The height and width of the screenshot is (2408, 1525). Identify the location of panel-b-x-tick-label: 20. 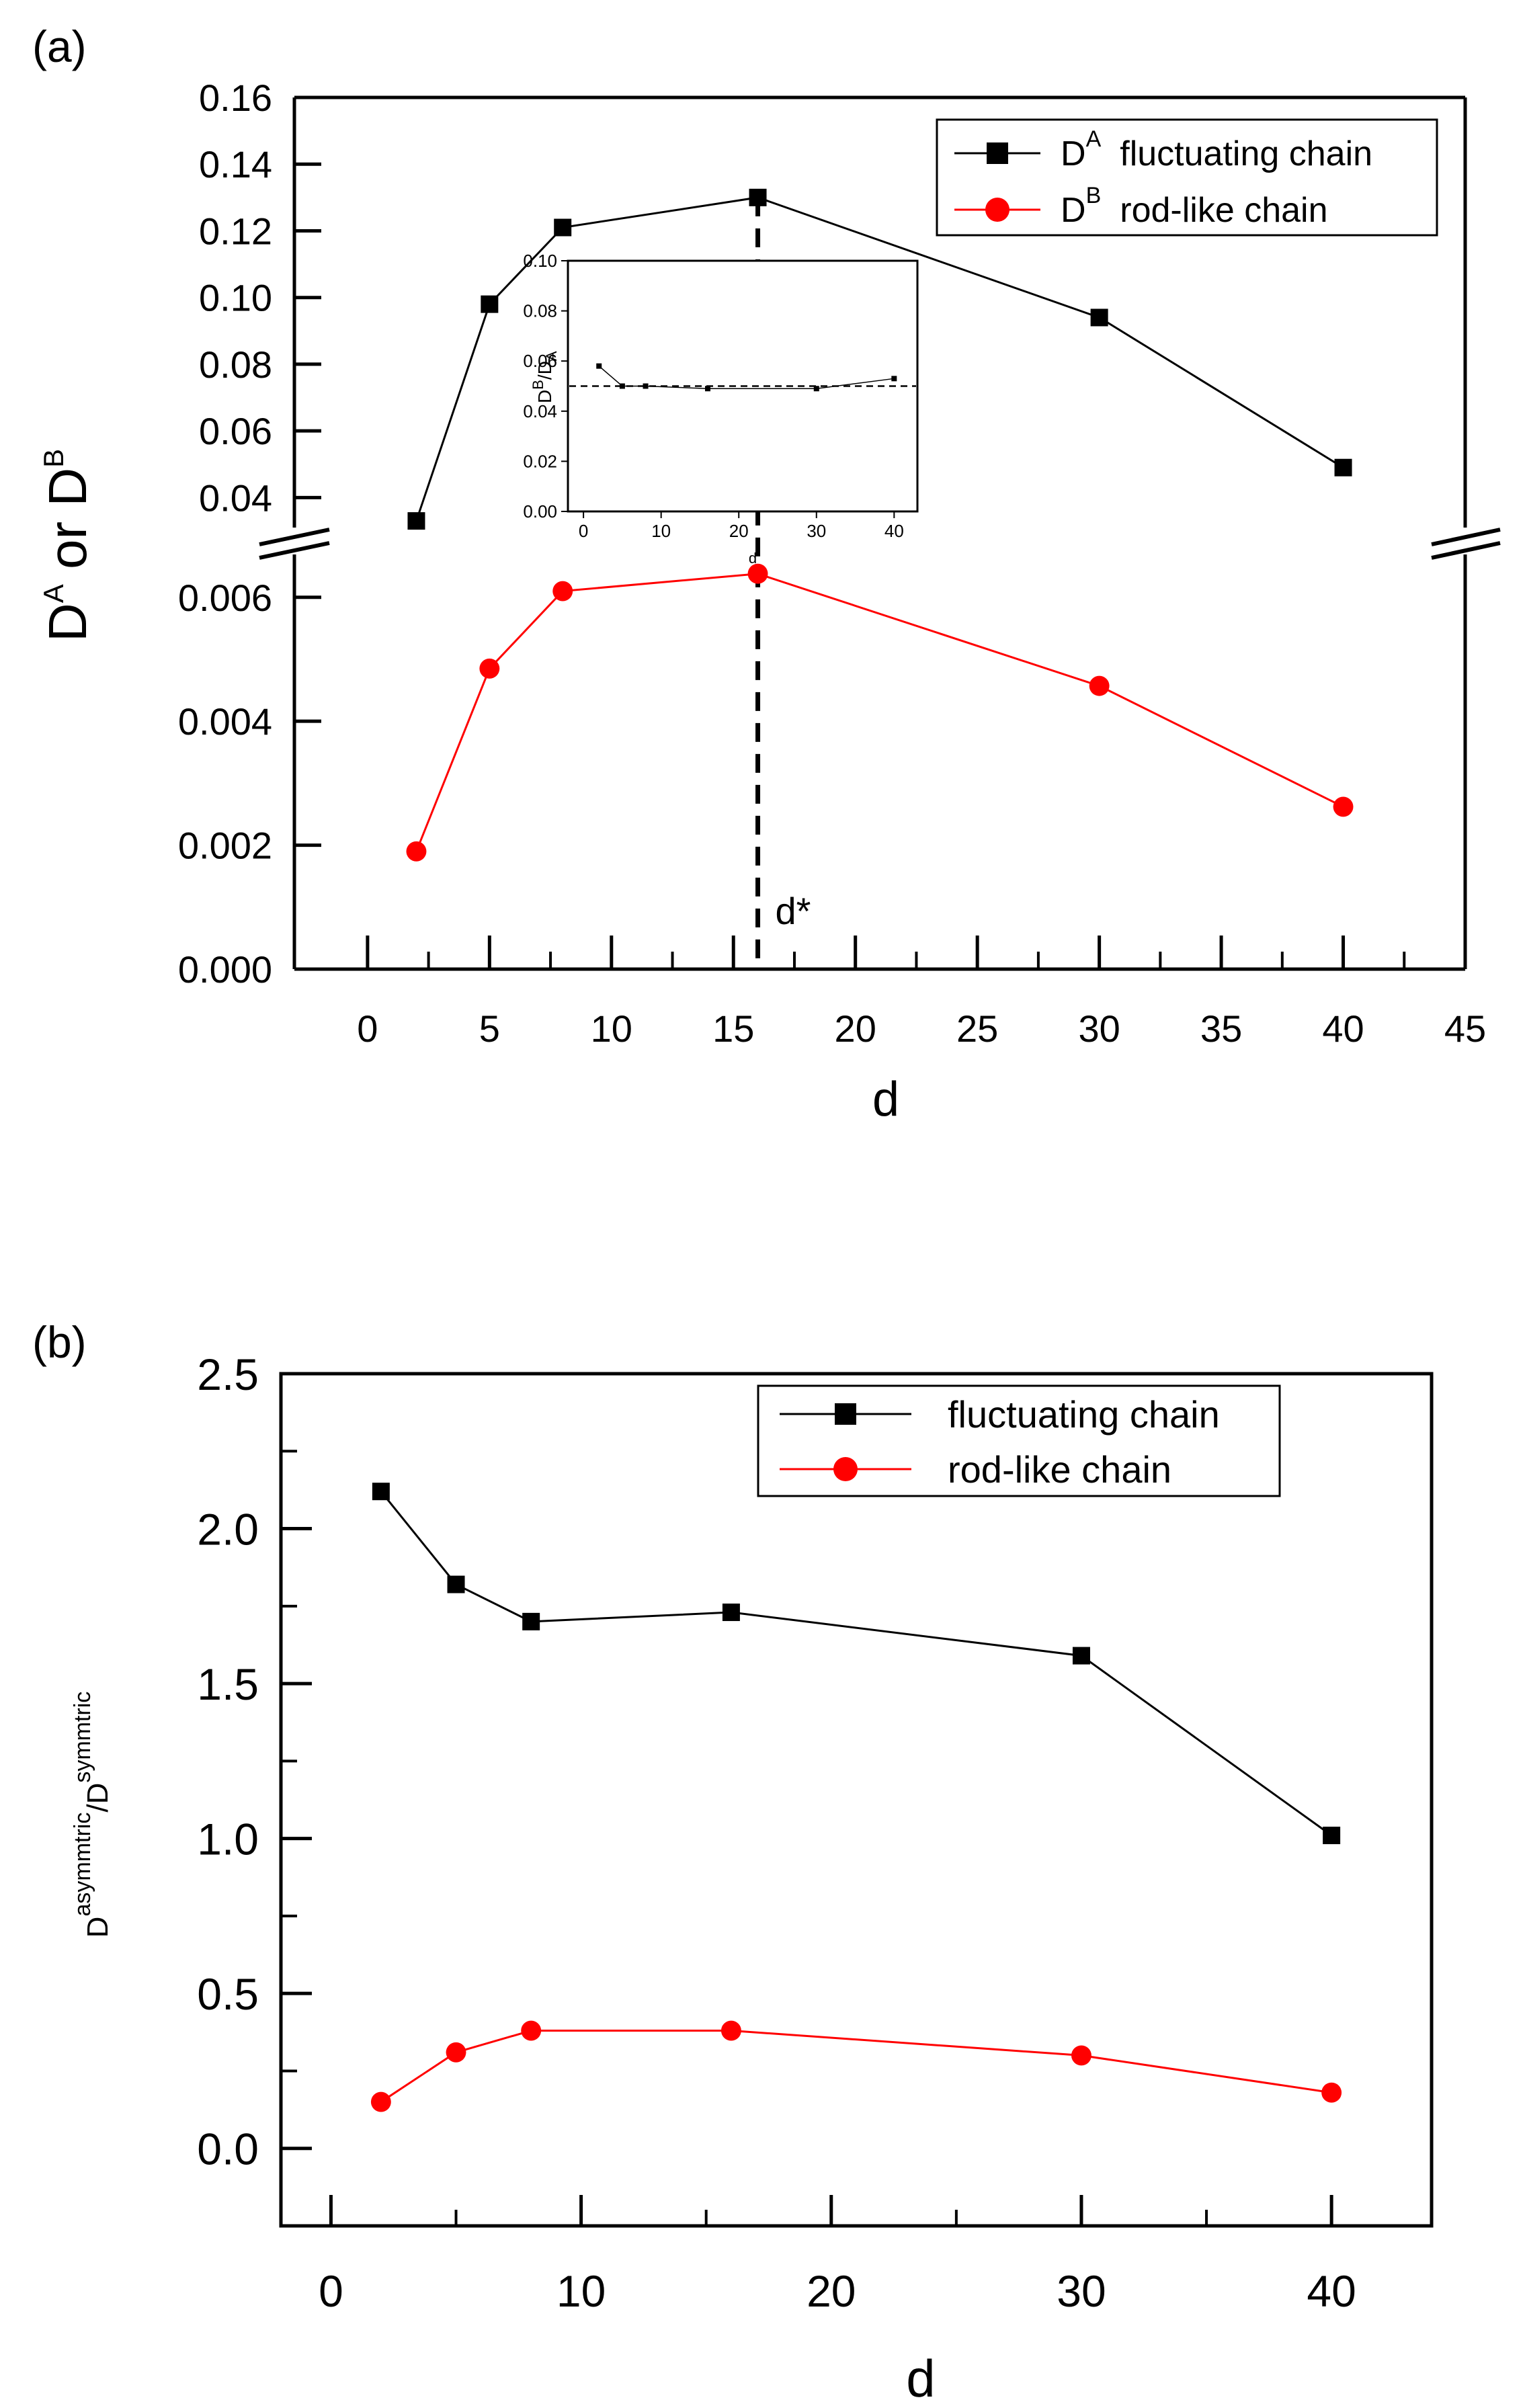
(832, 2291).